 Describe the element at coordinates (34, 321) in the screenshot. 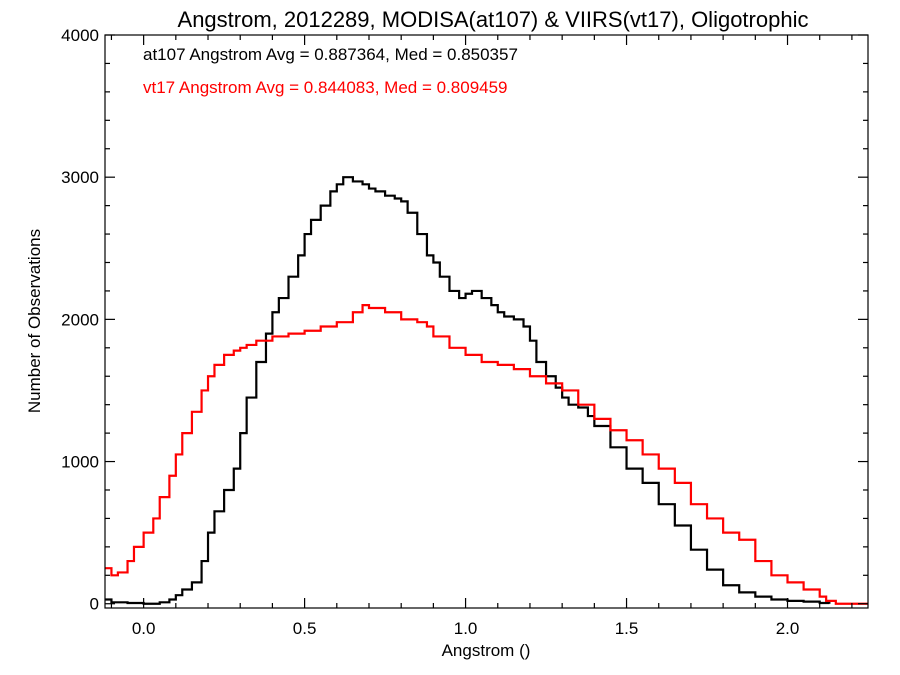

I see `y-axis-title: Number of Observations` at that location.